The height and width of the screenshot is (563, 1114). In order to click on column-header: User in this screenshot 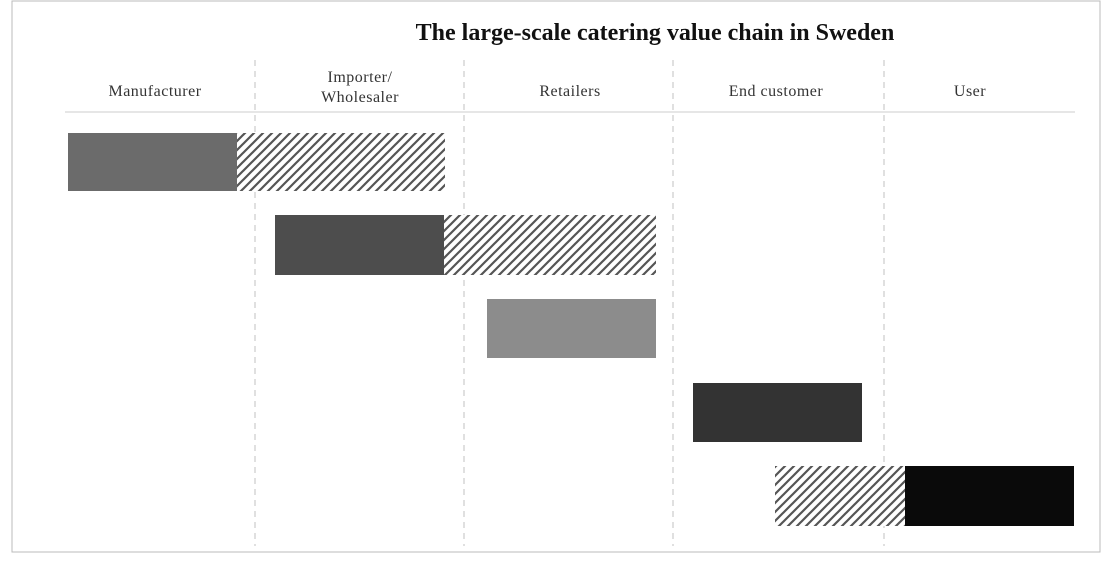, I will do `click(970, 91)`.